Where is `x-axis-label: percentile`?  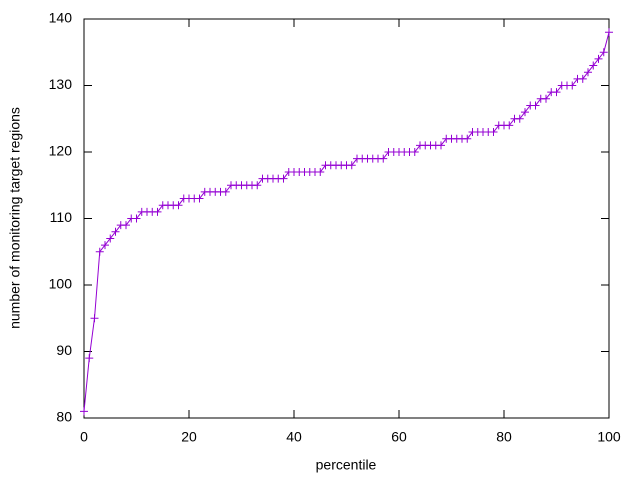
x-axis-label: percentile is located at coordinates (346, 465).